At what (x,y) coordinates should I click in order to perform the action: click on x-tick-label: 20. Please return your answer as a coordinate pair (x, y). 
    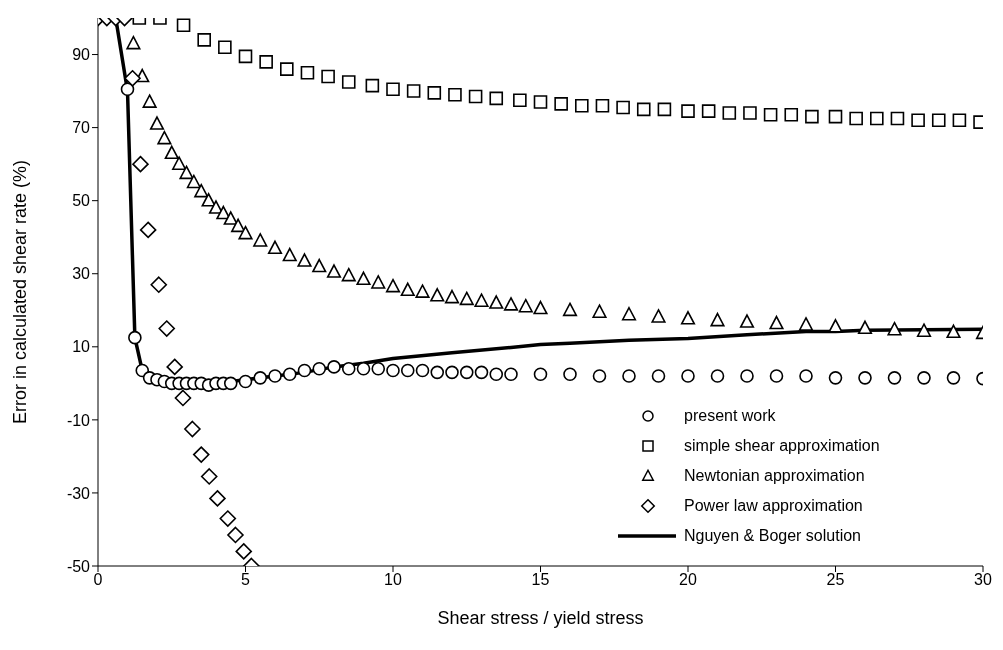
    Looking at the image, I should click on (688, 580).